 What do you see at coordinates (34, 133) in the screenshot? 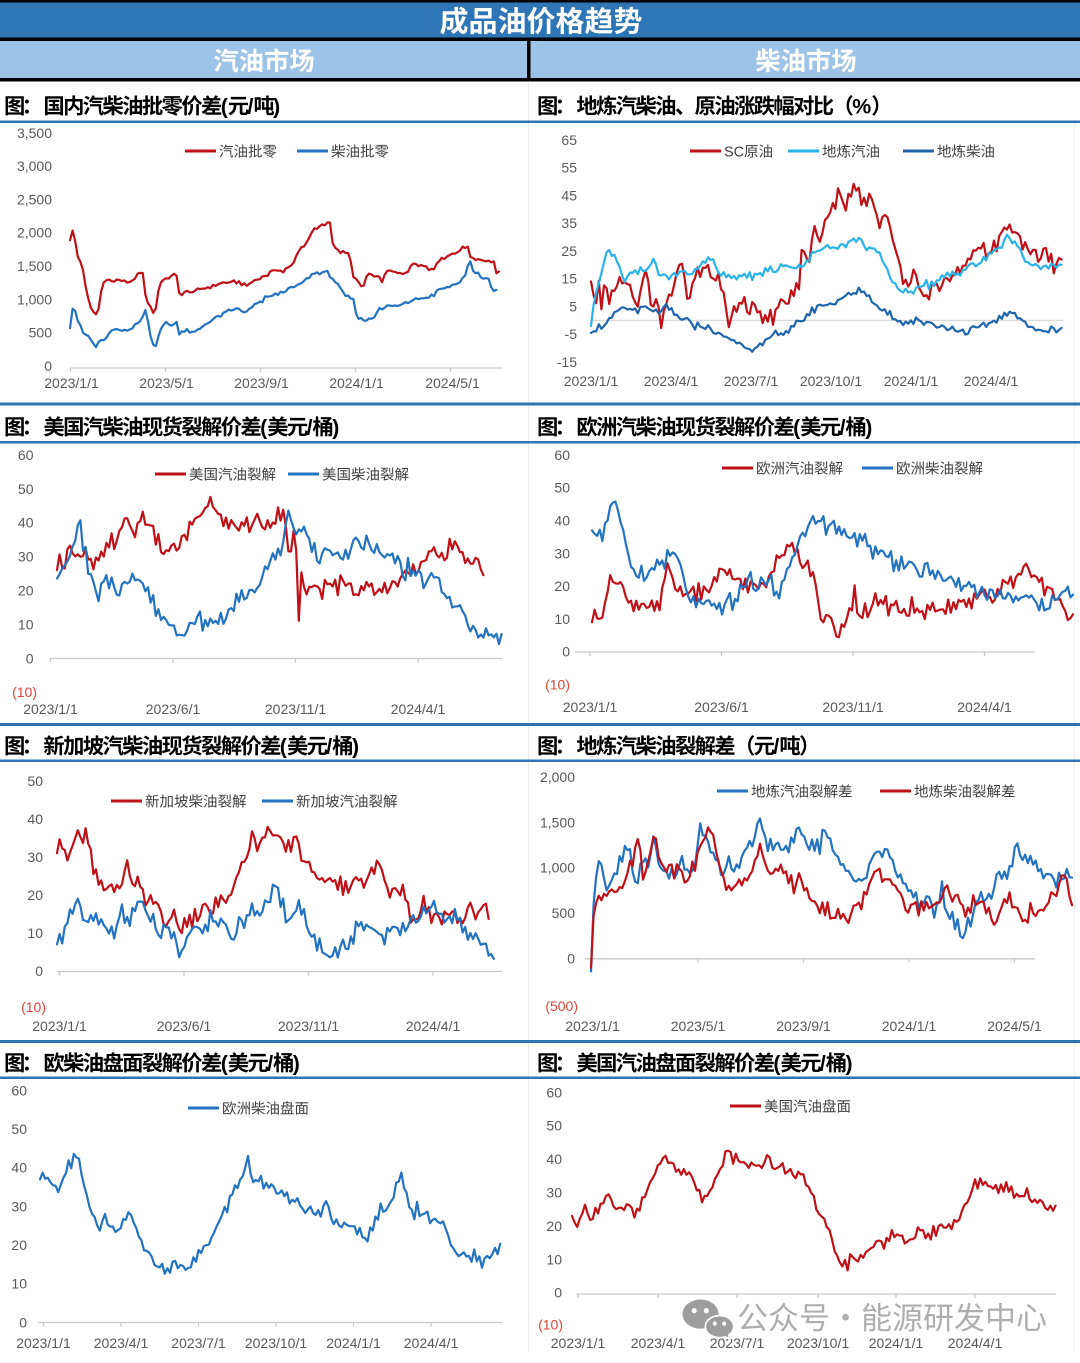
I see `svg-text: 3,500` at bounding box center [34, 133].